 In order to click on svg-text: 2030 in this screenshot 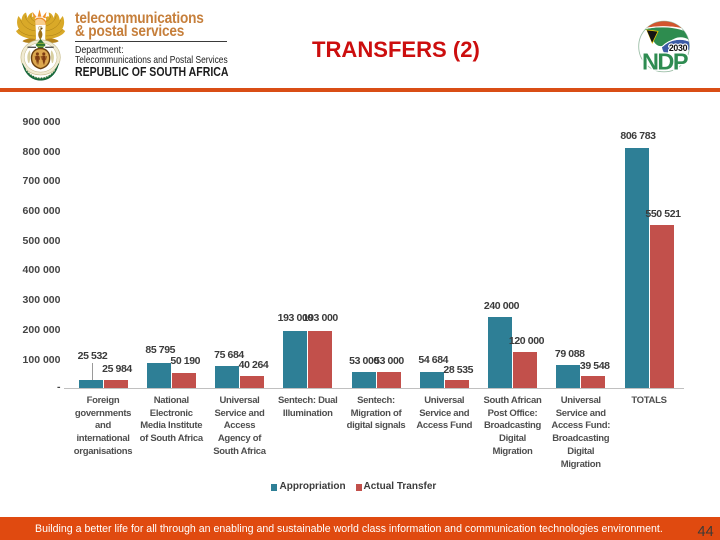, I will do `click(678, 48)`.